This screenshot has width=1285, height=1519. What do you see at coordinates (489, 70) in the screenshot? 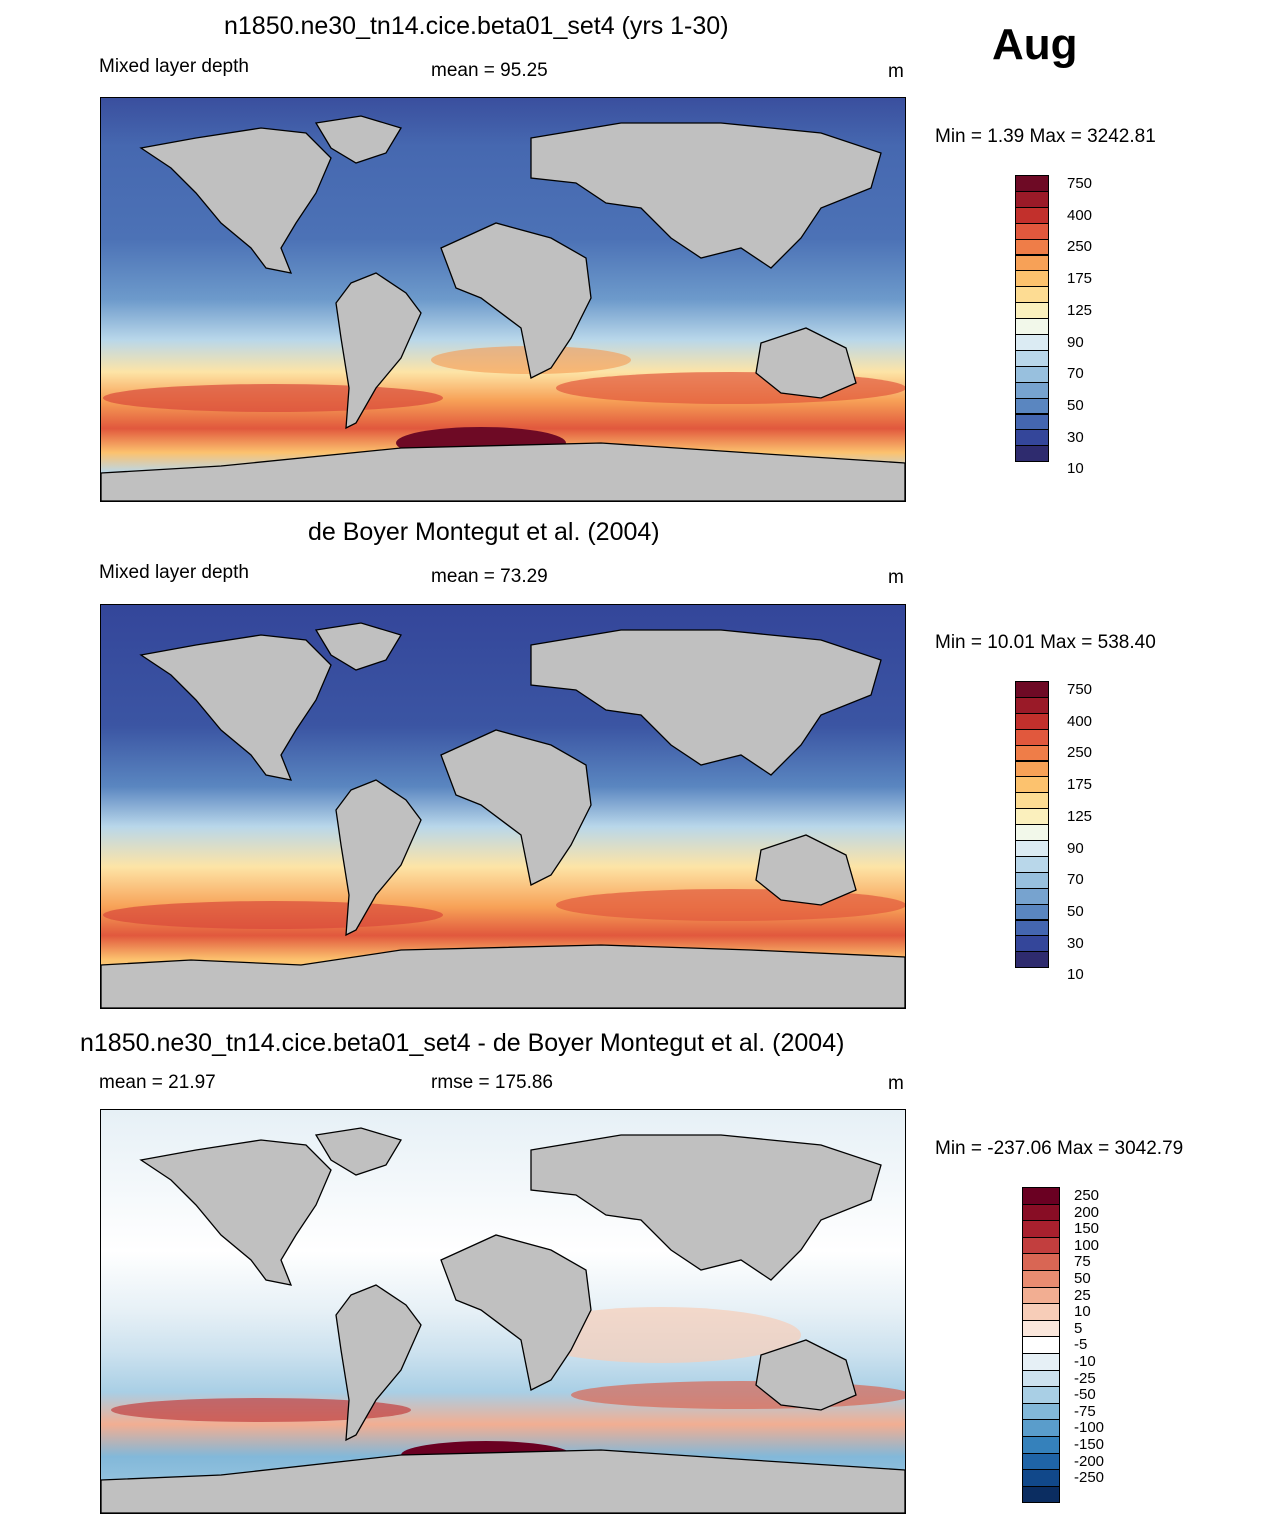
I see `panel-1-mean: mean = 95.25` at bounding box center [489, 70].